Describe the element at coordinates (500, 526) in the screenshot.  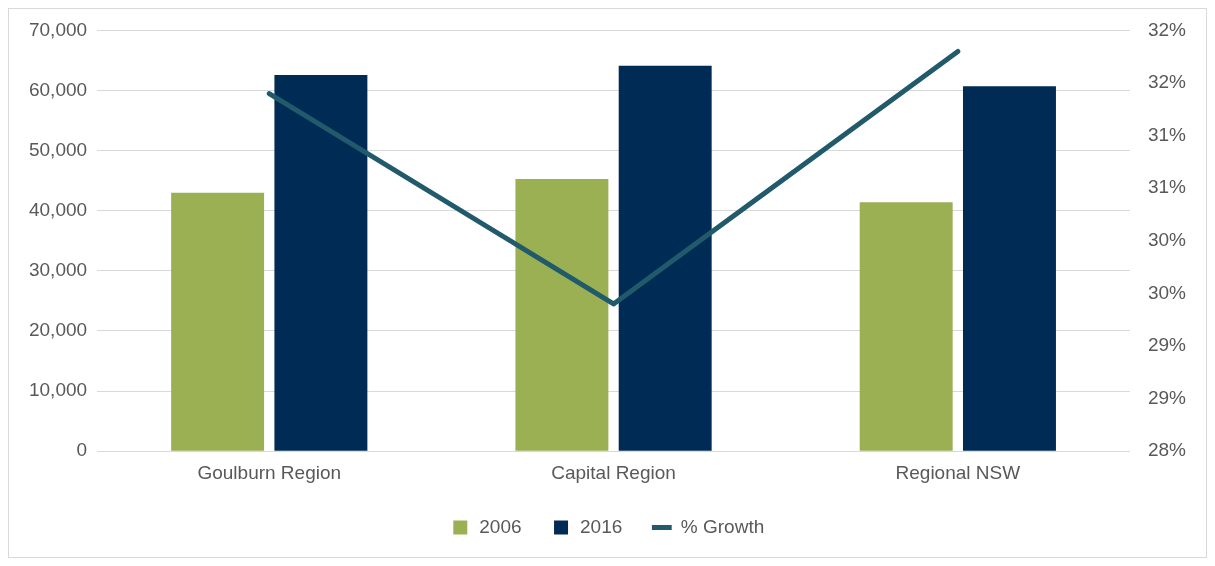
I see `legend-label: 2006` at that location.